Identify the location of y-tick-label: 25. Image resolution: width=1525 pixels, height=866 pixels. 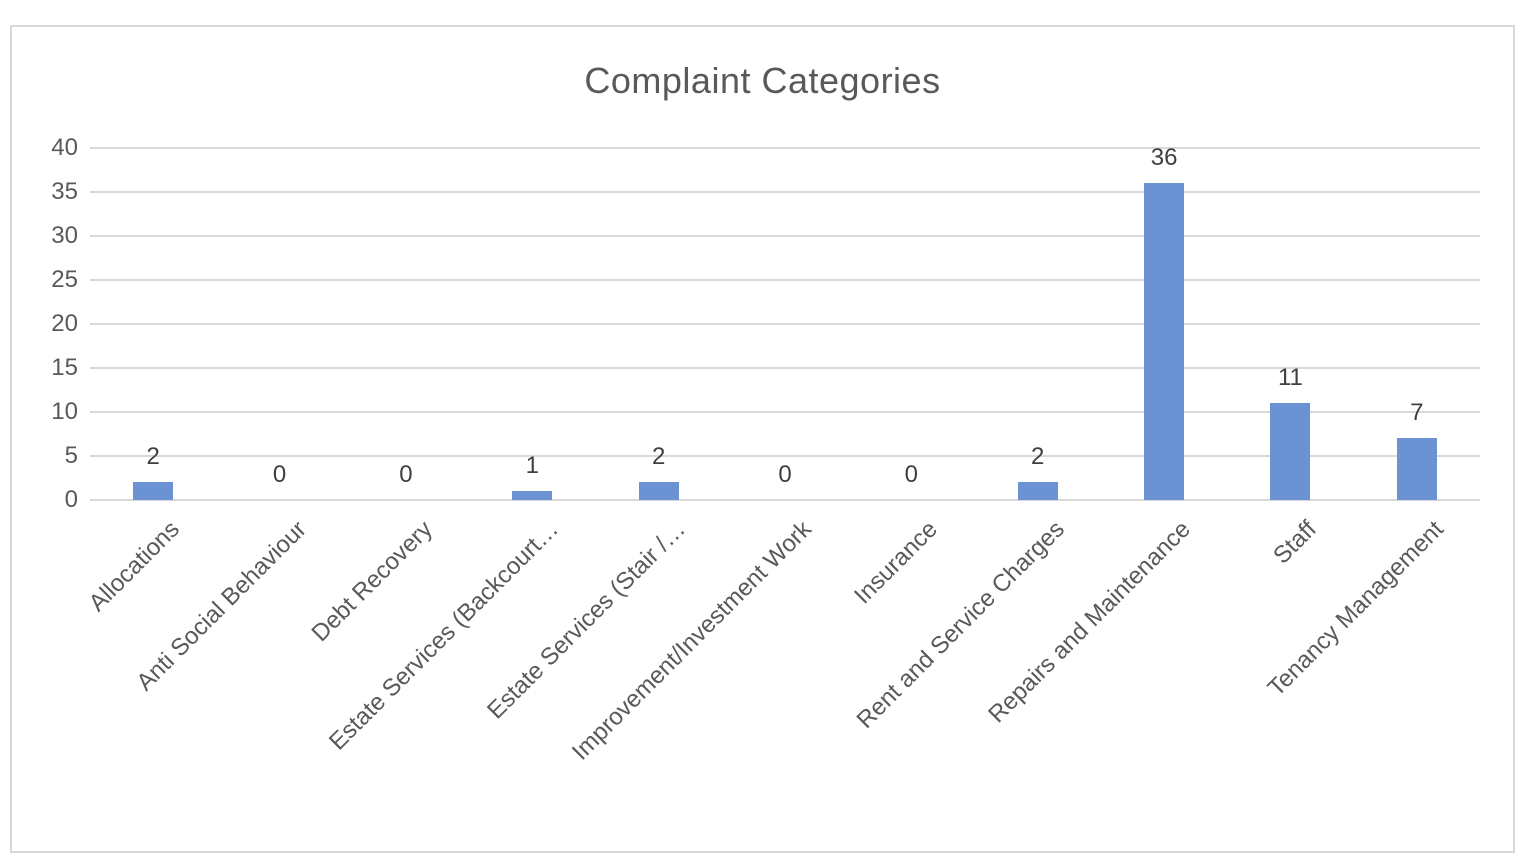
(64, 279).